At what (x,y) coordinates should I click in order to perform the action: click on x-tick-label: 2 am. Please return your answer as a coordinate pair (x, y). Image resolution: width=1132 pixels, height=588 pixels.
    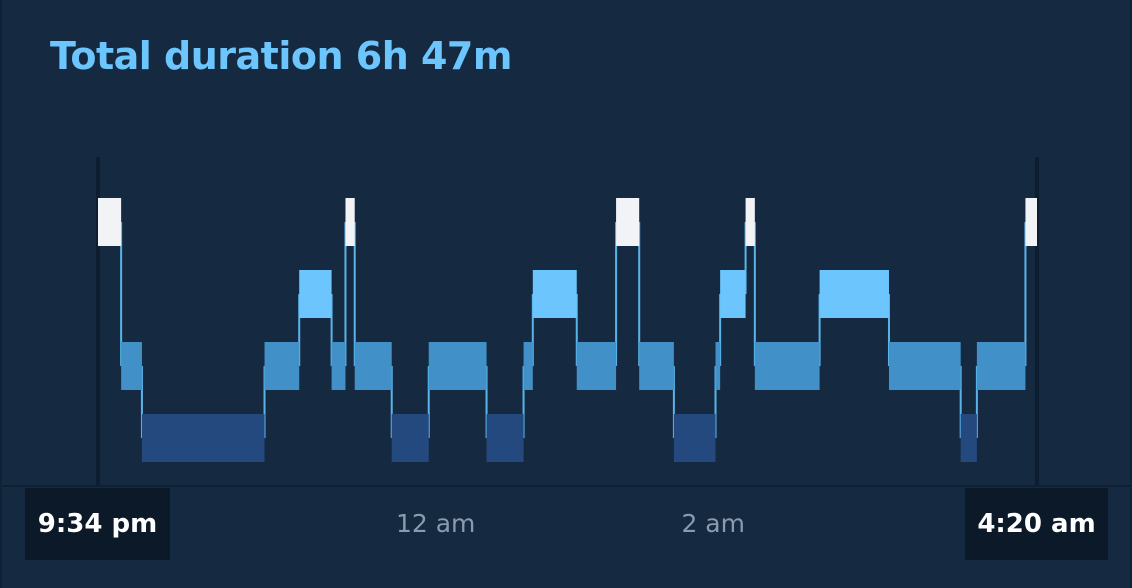
    Looking at the image, I should click on (713, 523).